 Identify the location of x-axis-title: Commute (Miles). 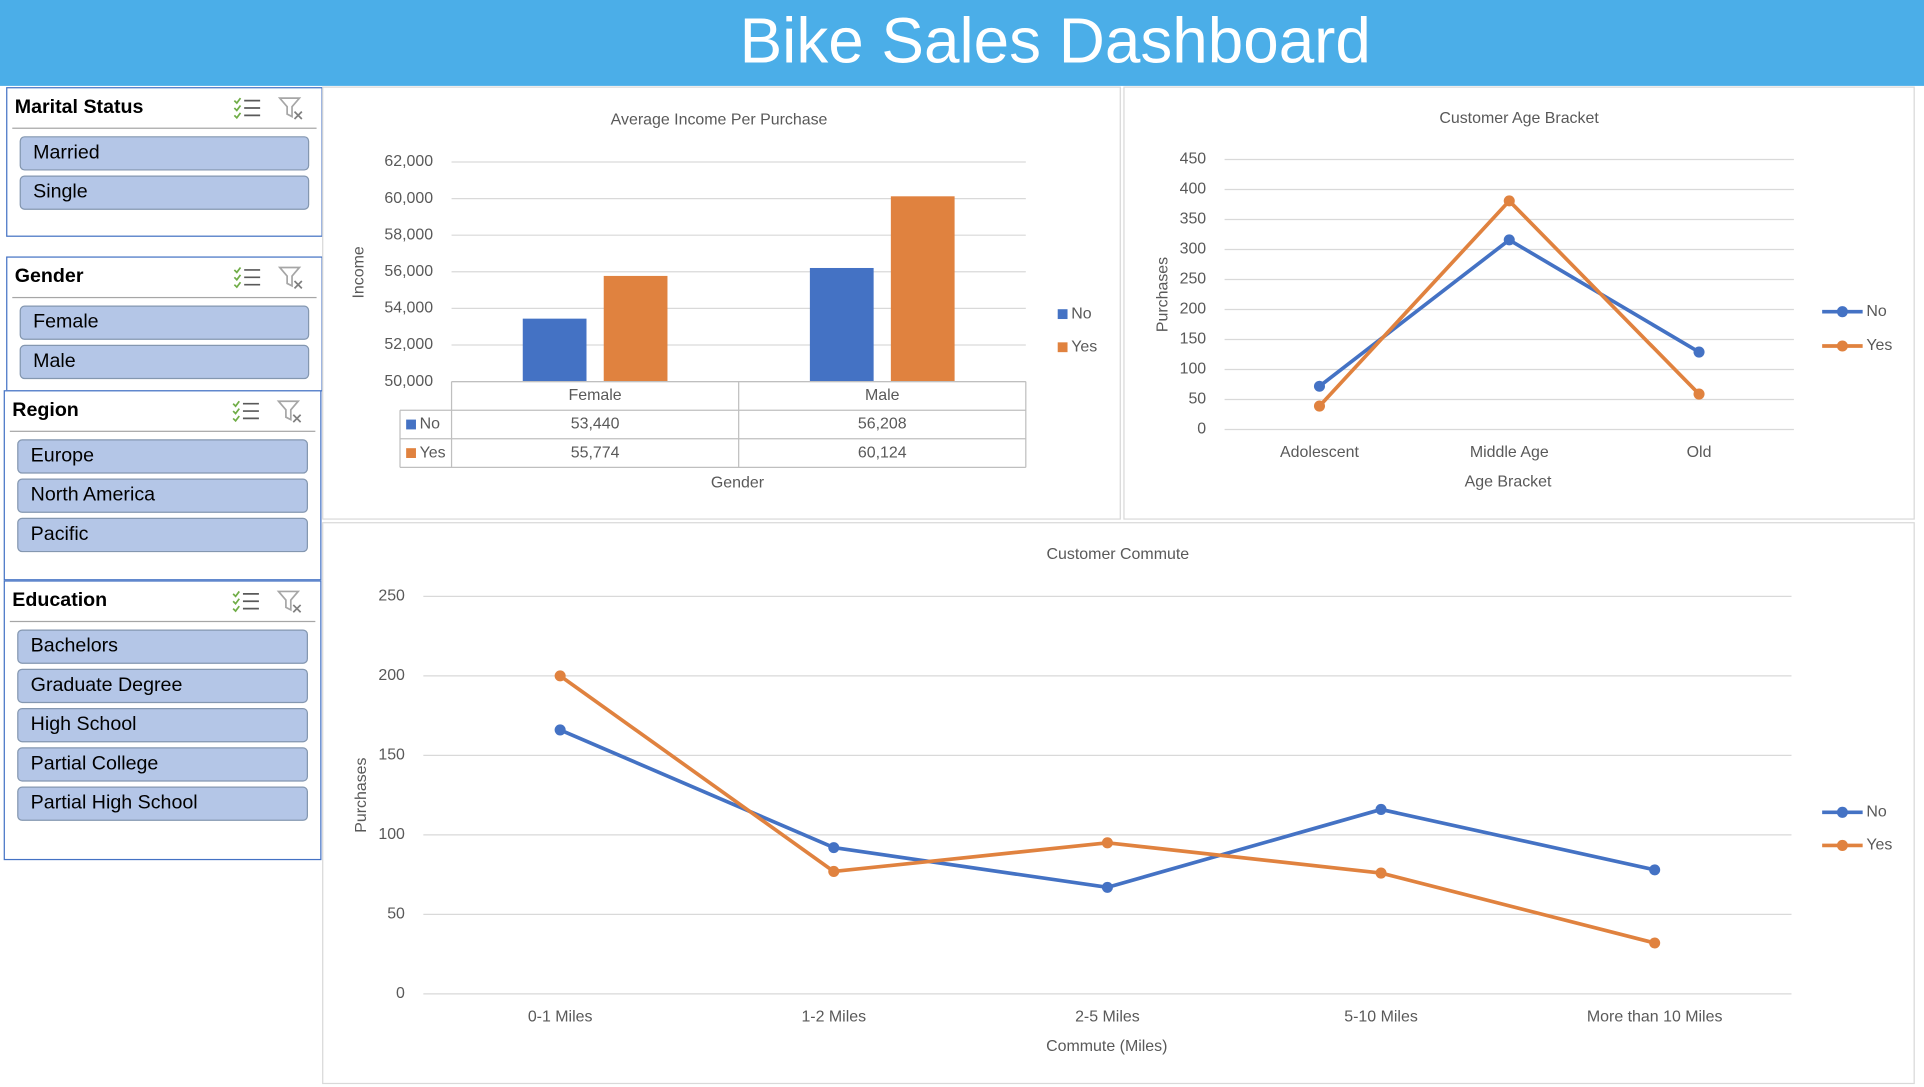
(1106, 1046).